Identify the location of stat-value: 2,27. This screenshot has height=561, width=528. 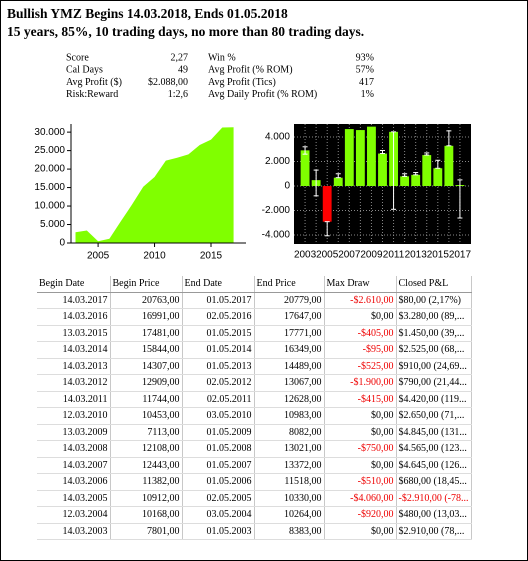
(180, 57).